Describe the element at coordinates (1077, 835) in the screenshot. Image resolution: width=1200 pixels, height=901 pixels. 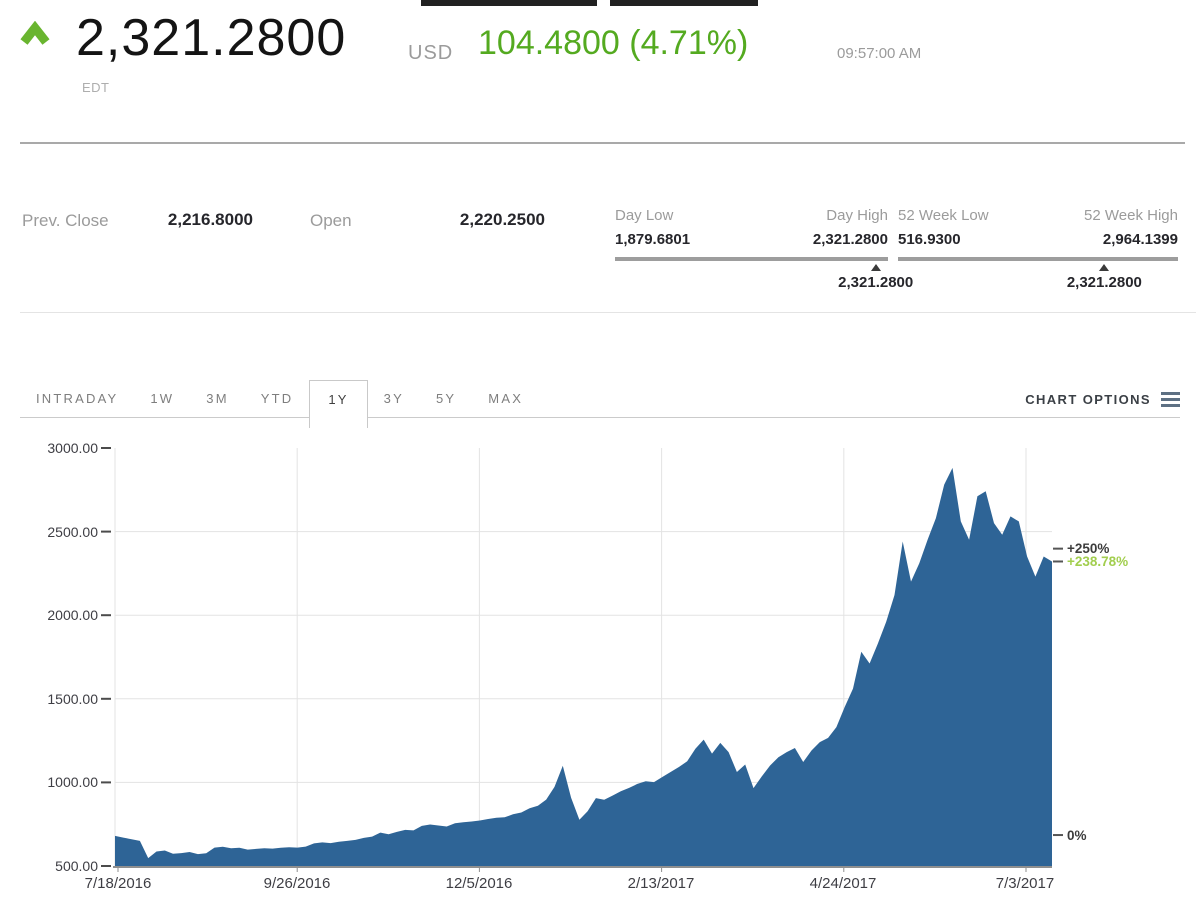
I see `zero-percent-label: 0%` at that location.